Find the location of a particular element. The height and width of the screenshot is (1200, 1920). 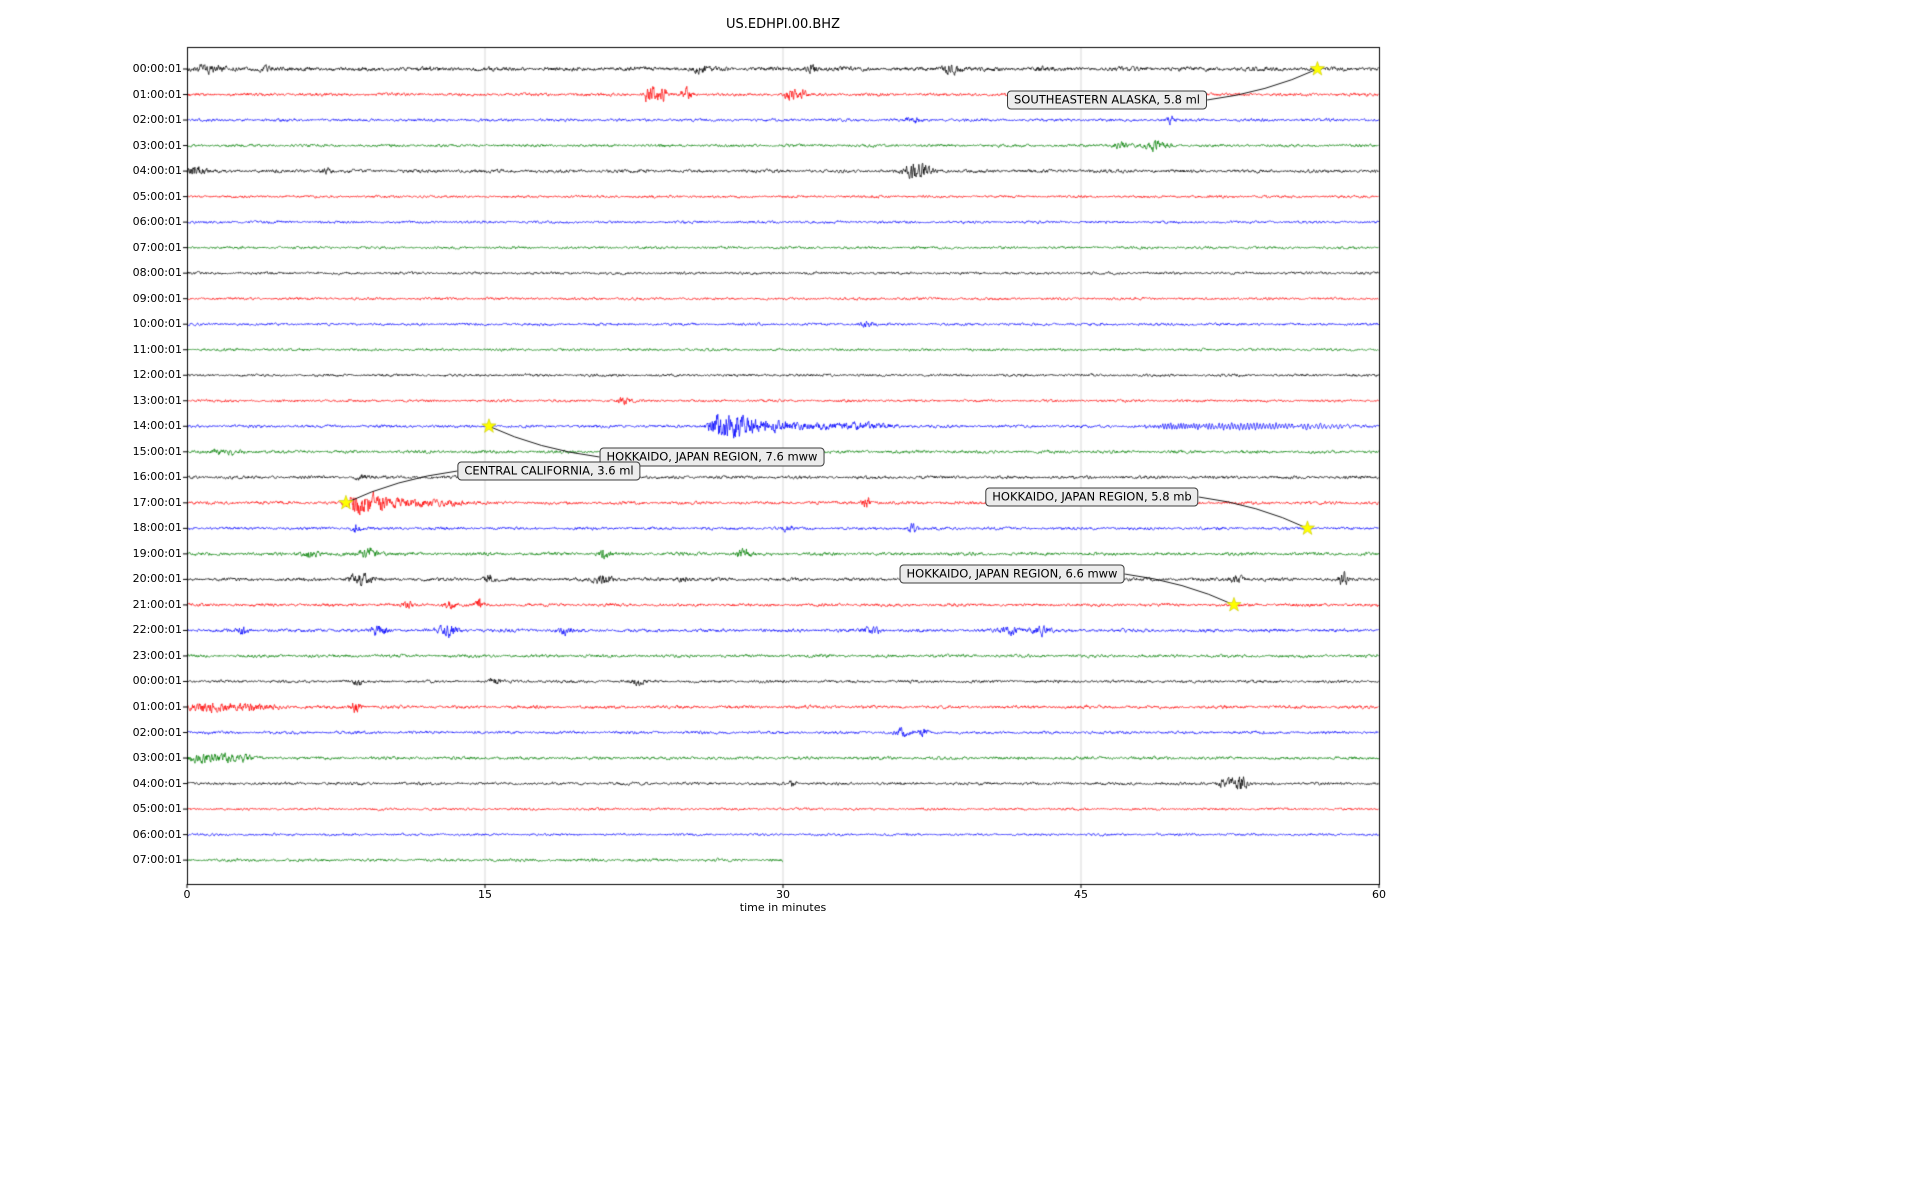

x-tick-label: 0 is located at coordinates (187, 894).